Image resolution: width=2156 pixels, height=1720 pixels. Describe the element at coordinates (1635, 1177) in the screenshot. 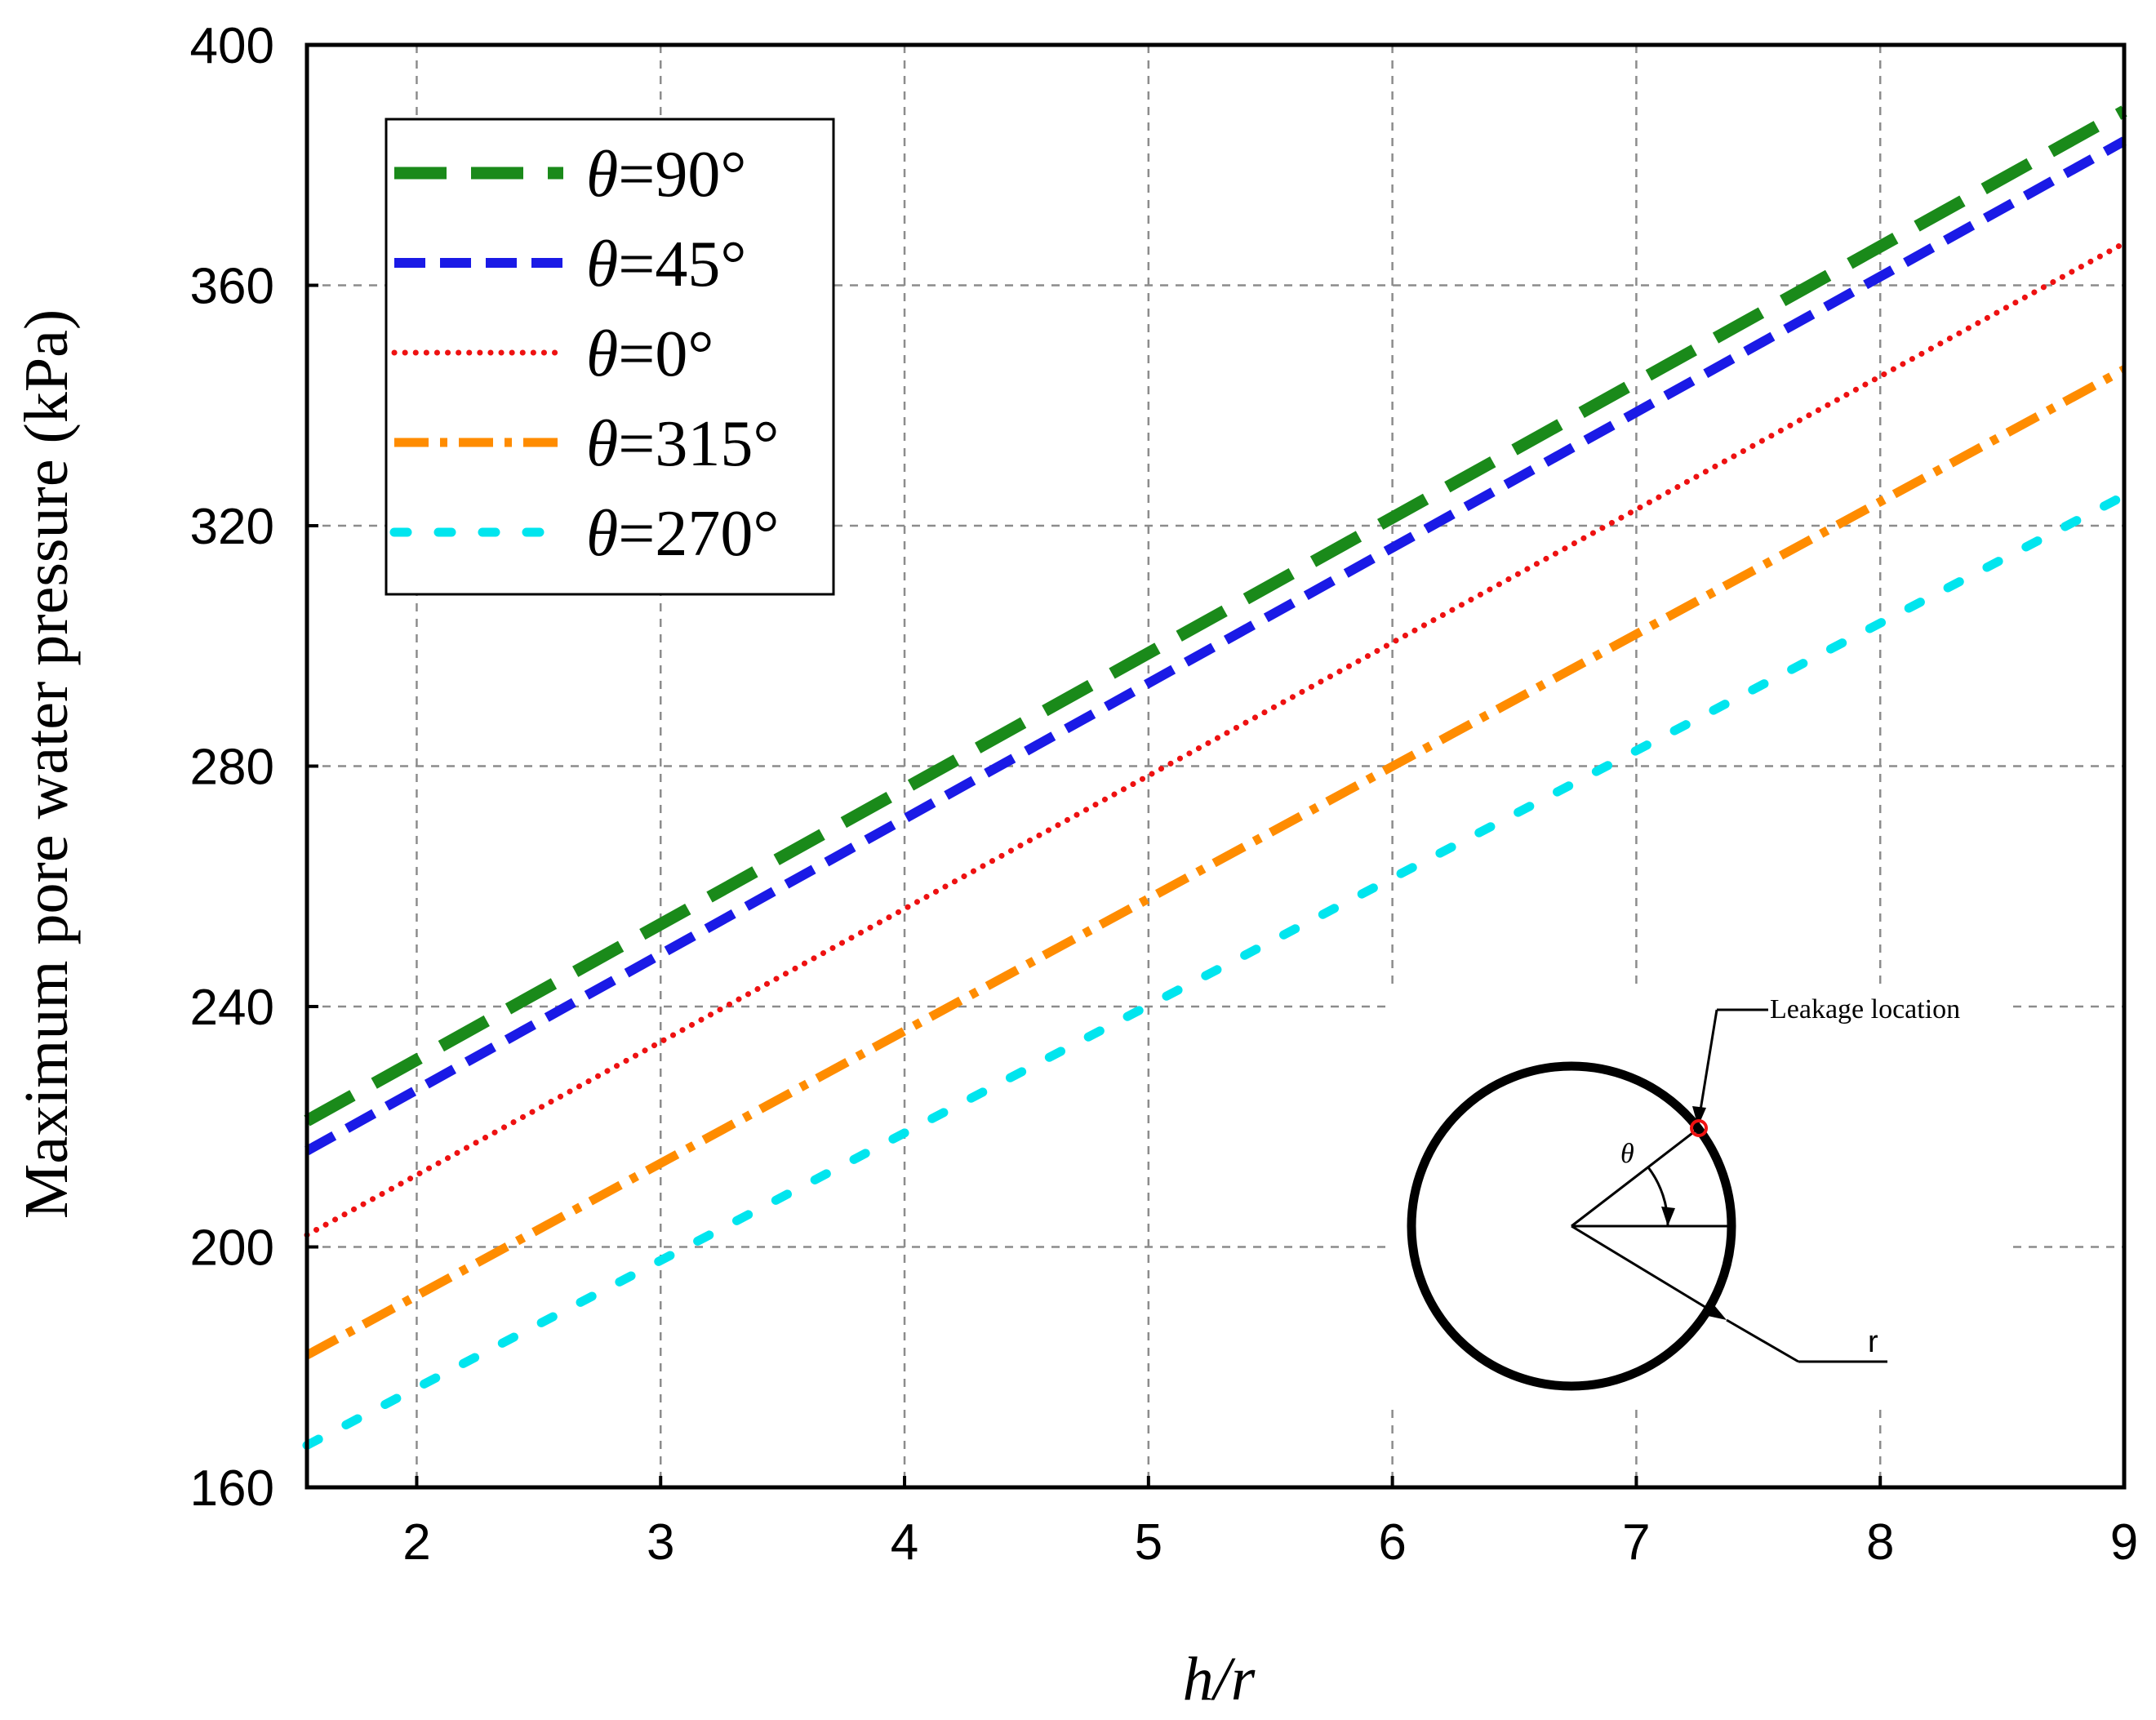

I see `inset-angle-radius` at that location.